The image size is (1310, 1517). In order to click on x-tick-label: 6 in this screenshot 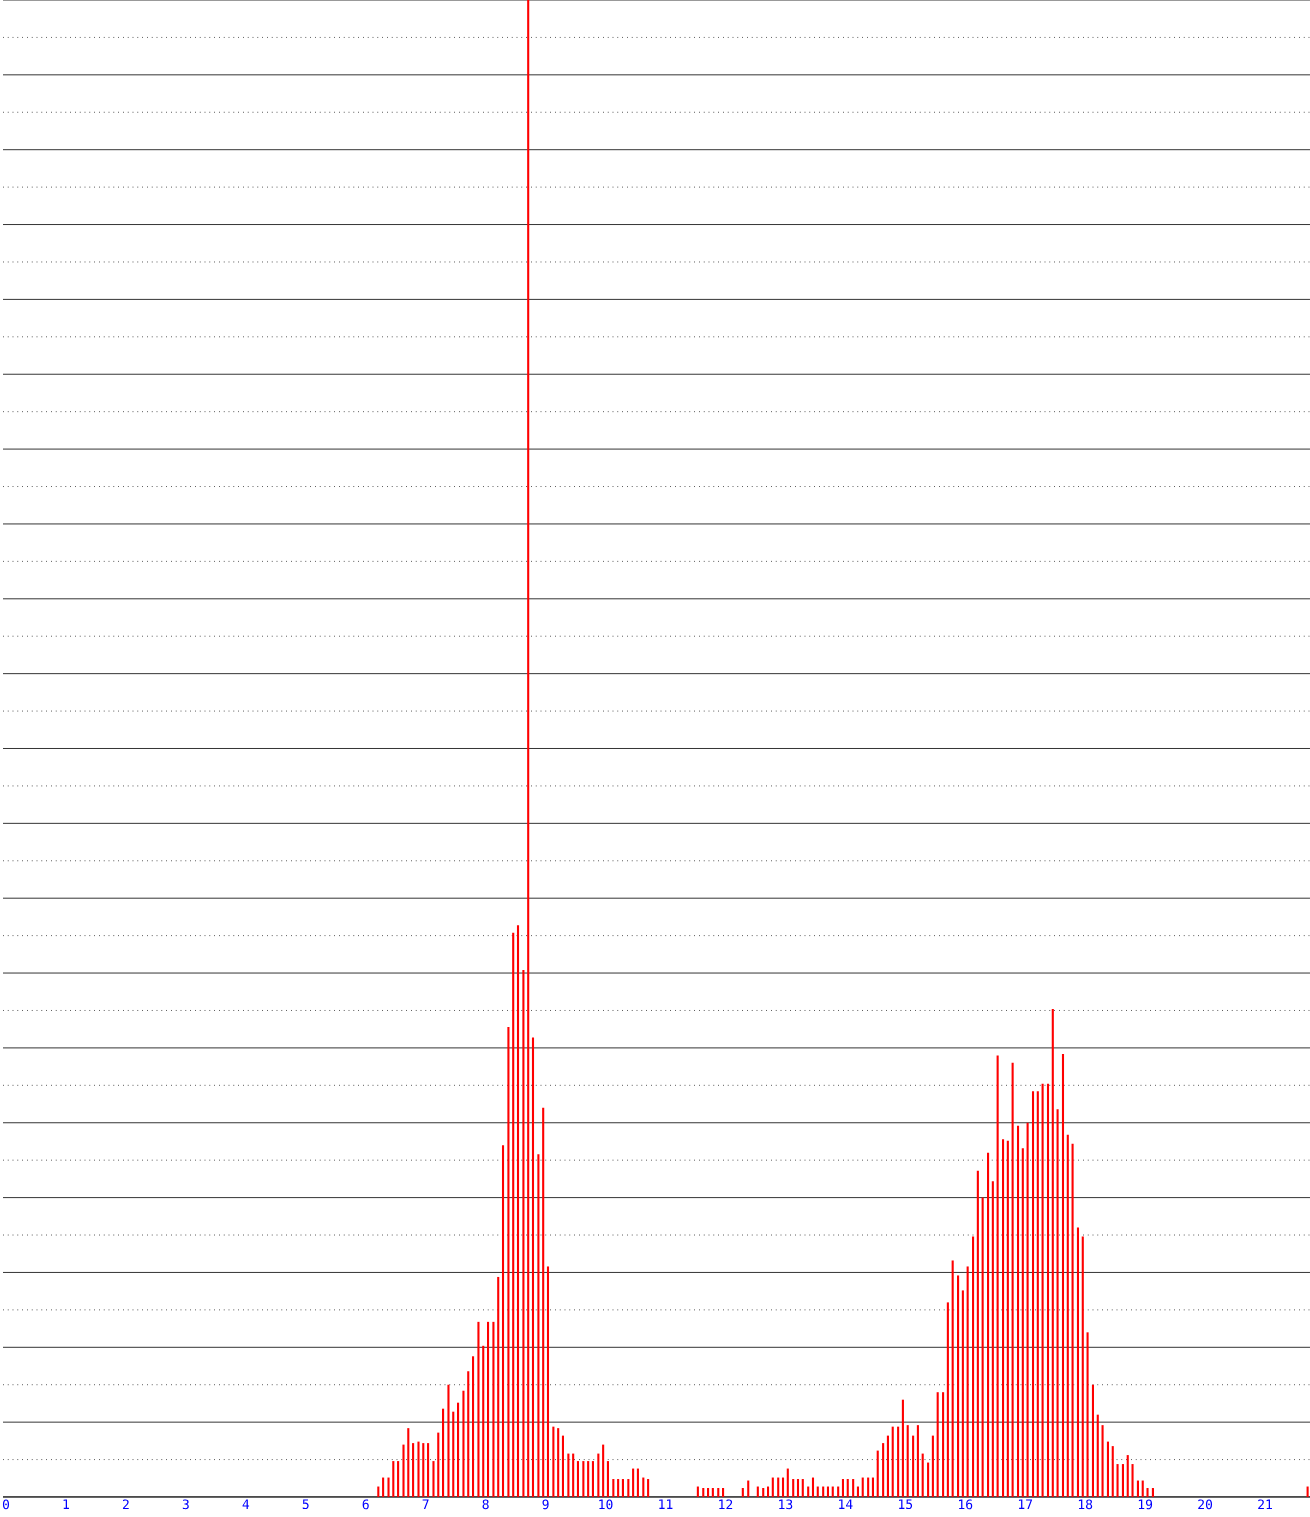, I will do `click(365, 1504)`.